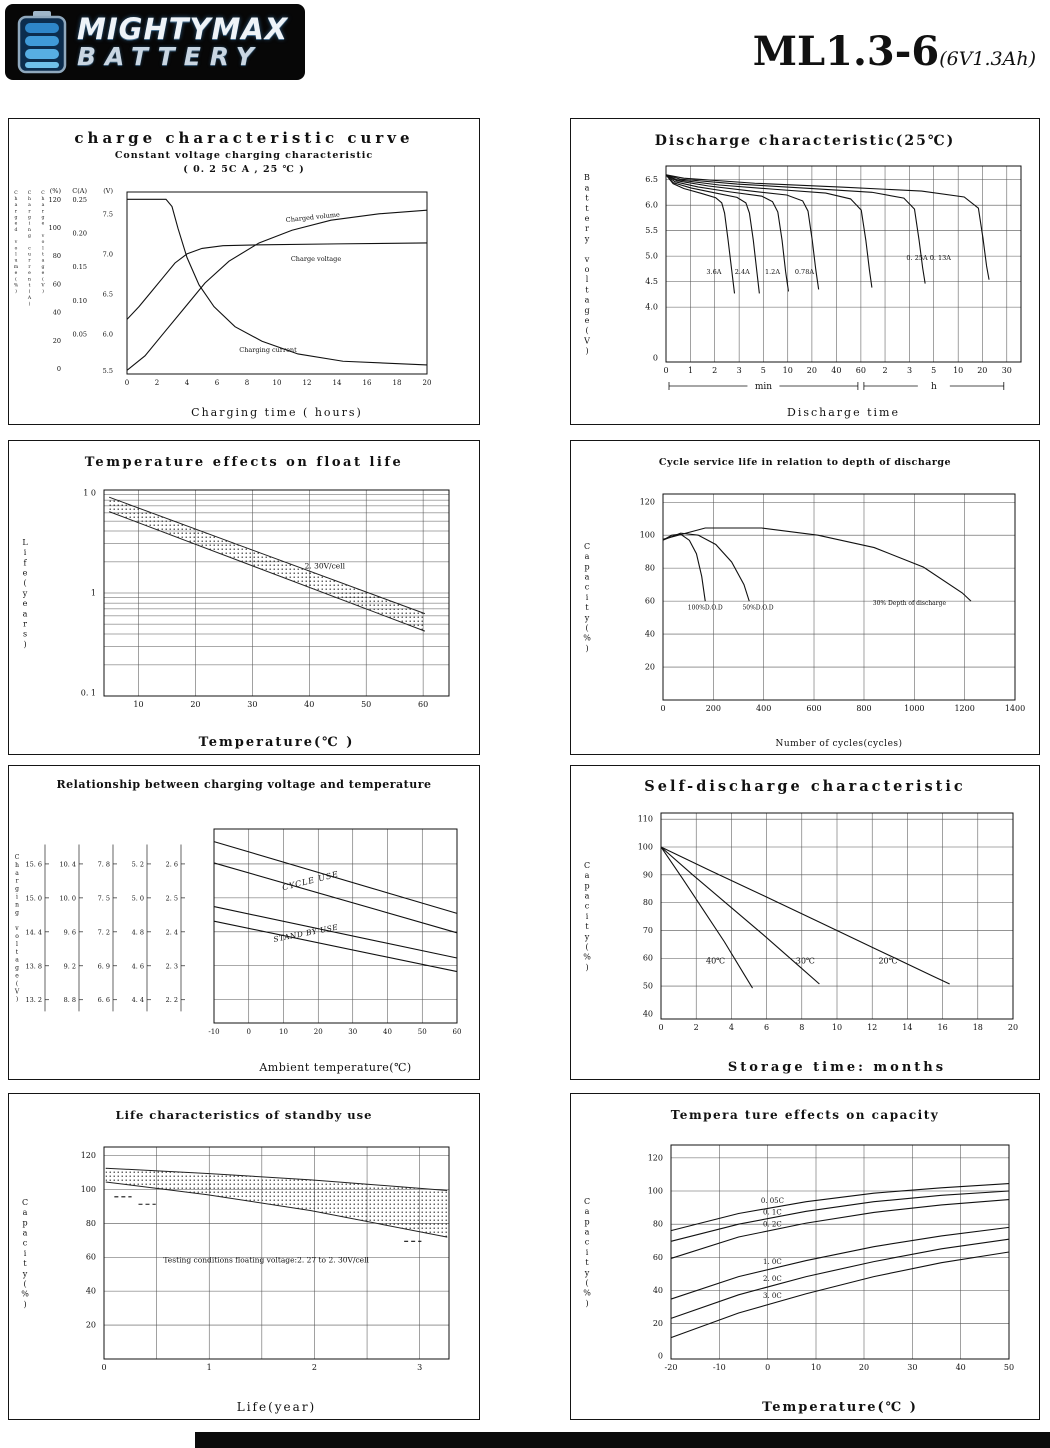  What do you see at coordinates (912, 1367) in the screenshot?
I see `x-tick-label: 30` at bounding box center [912, 1367].